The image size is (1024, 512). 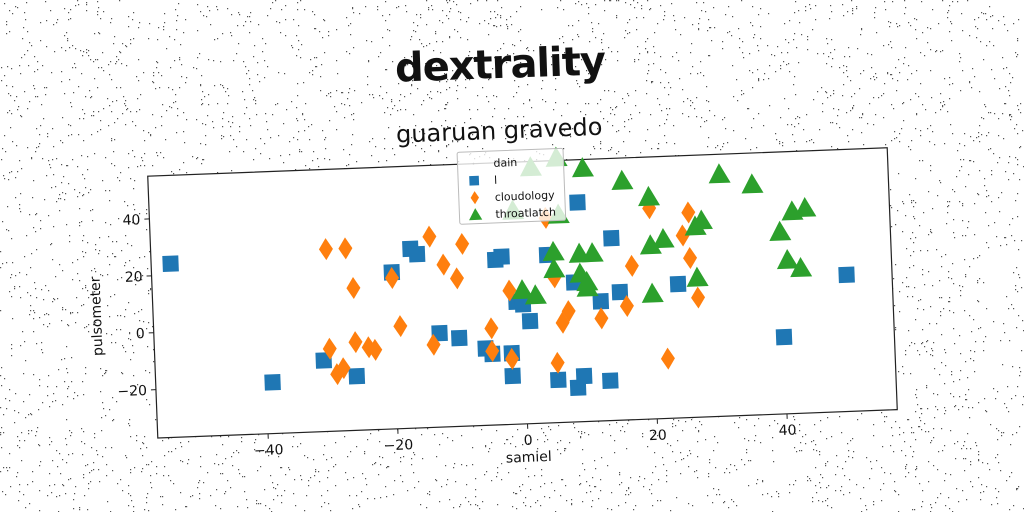 What do you see at coordinates (269, 450) in the screenshot?
I see `x-tick-label: −40` at bounding box center [269, 450].